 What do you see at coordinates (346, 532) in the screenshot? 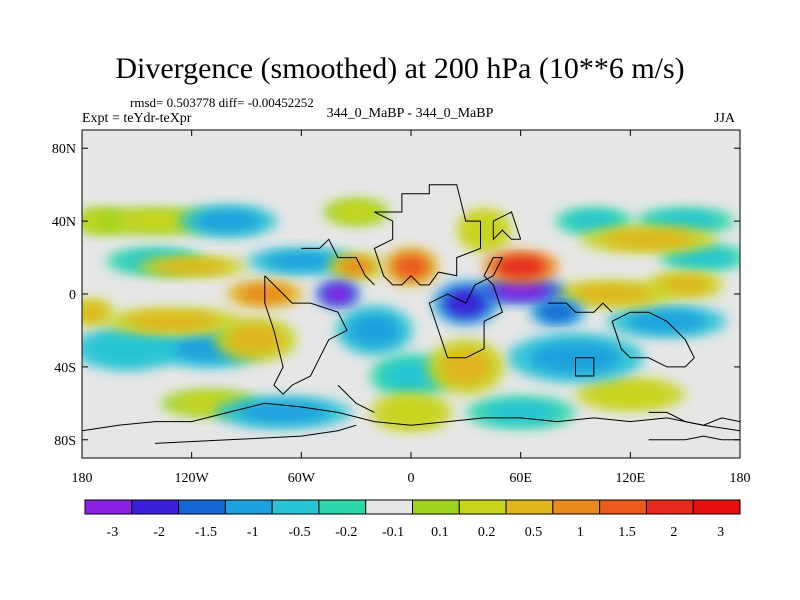
I see `colorbar-label: -0.2` at bounding box center [346, 532].